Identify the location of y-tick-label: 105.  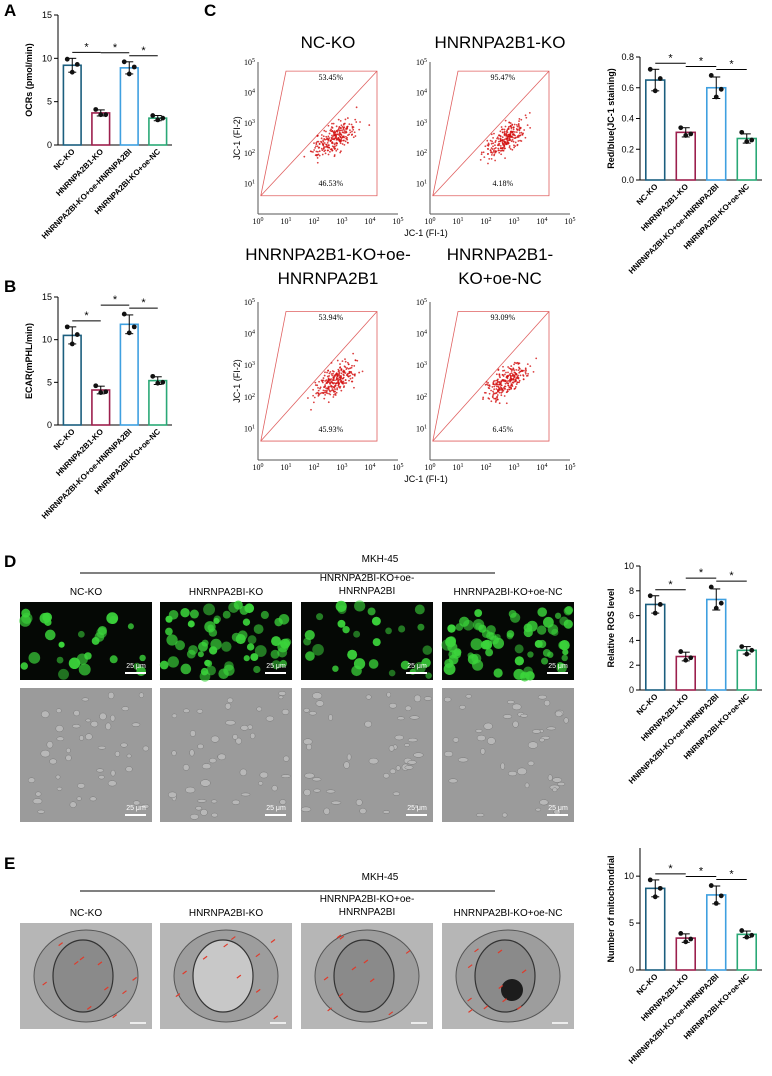
(249, 62).